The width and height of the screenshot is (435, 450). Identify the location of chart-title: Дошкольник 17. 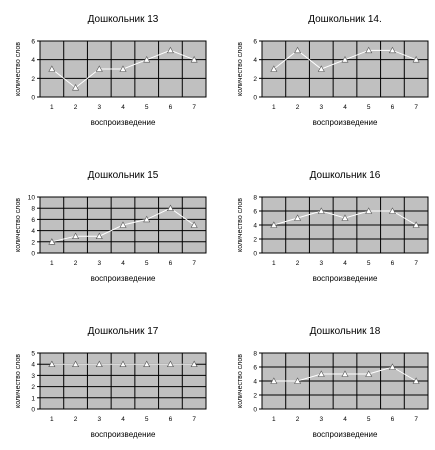
(123, 331).